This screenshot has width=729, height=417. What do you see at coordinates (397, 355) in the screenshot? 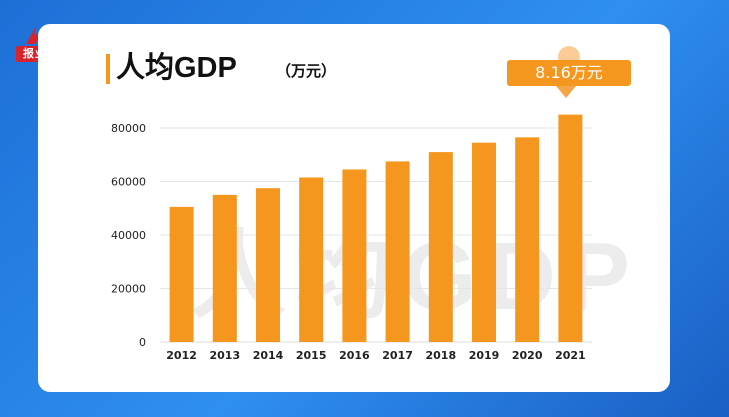
I see `x-tick-label: 2017` at bounding box center [397, 355].